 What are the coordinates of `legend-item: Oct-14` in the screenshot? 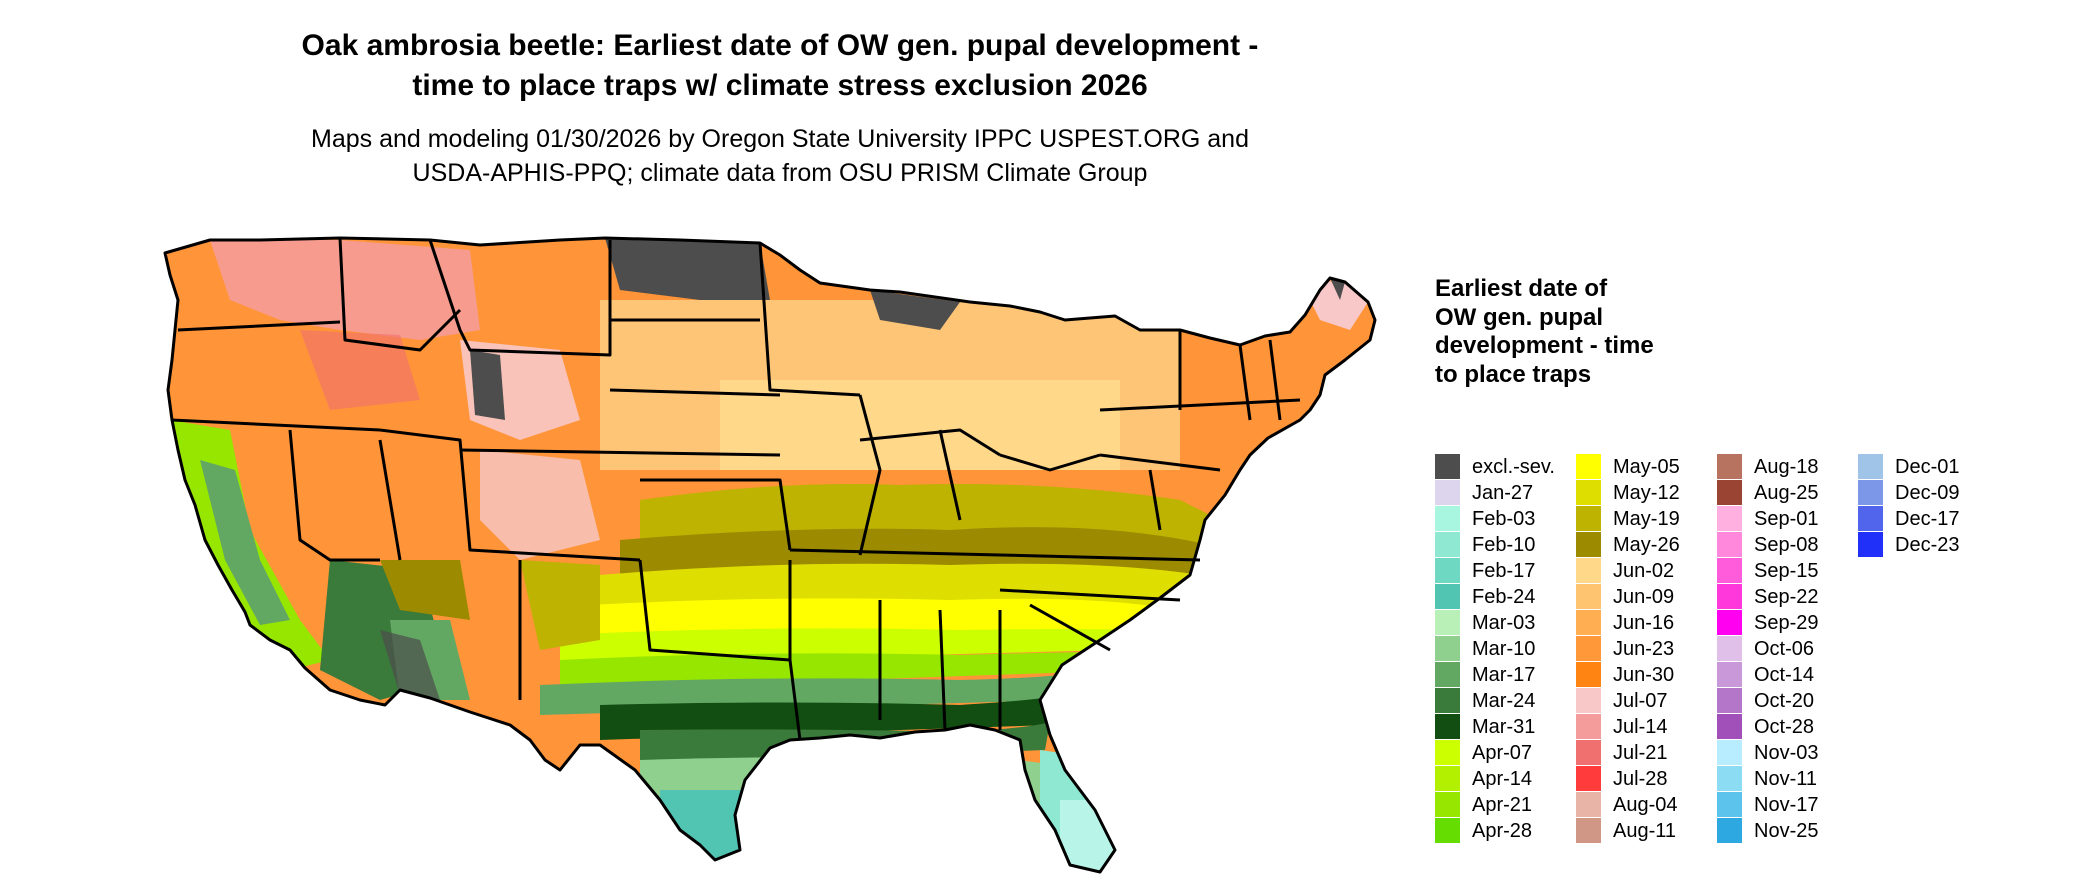 It's located at (1787, 674).